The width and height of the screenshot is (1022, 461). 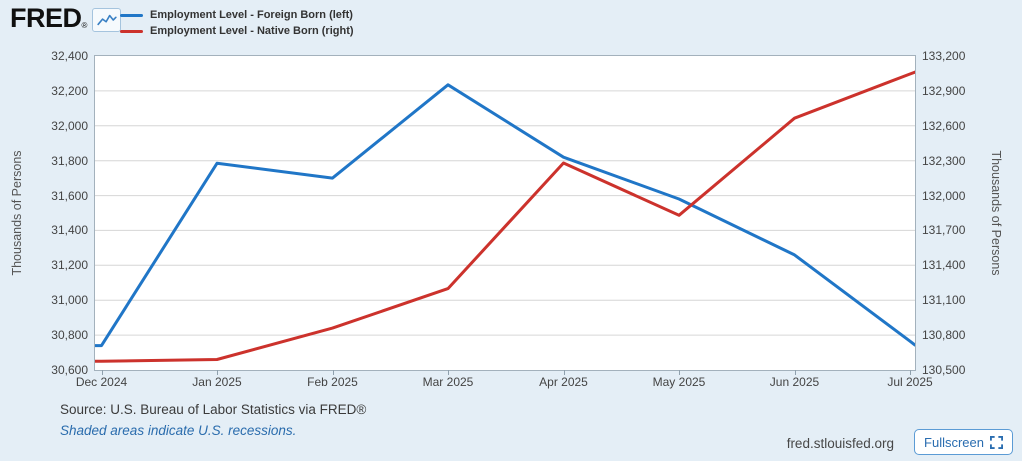 What do you see at coordinates (46, 18) in the screenshot?
I see `fred-logo-text: FRED` at bounding box center [46, 18].